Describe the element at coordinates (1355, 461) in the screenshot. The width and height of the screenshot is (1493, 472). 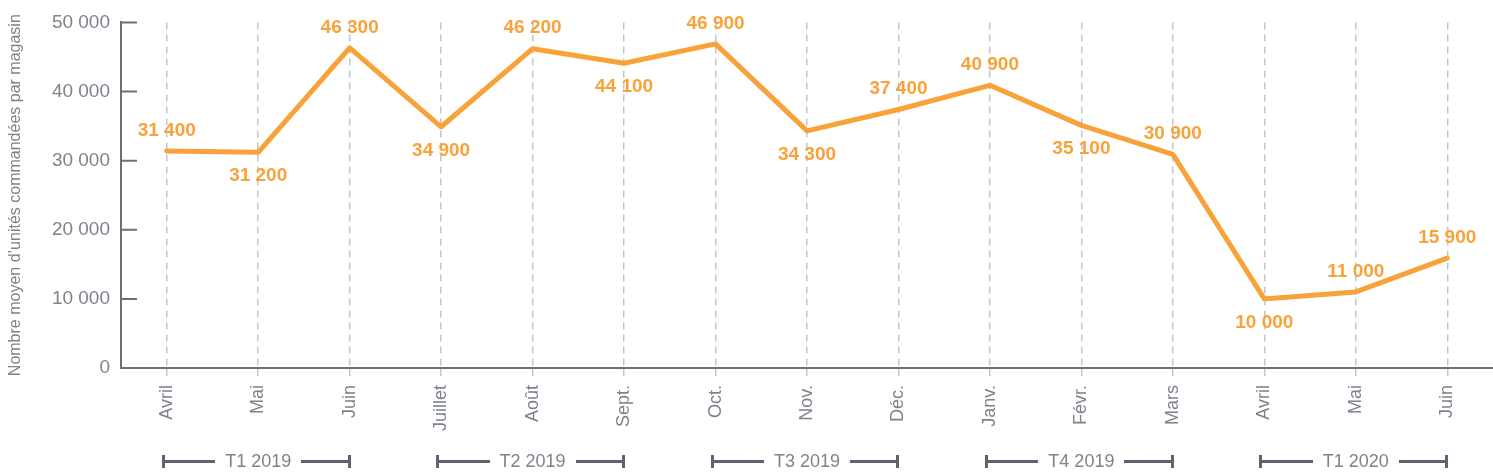
I see `text: T1 2020` at that location.